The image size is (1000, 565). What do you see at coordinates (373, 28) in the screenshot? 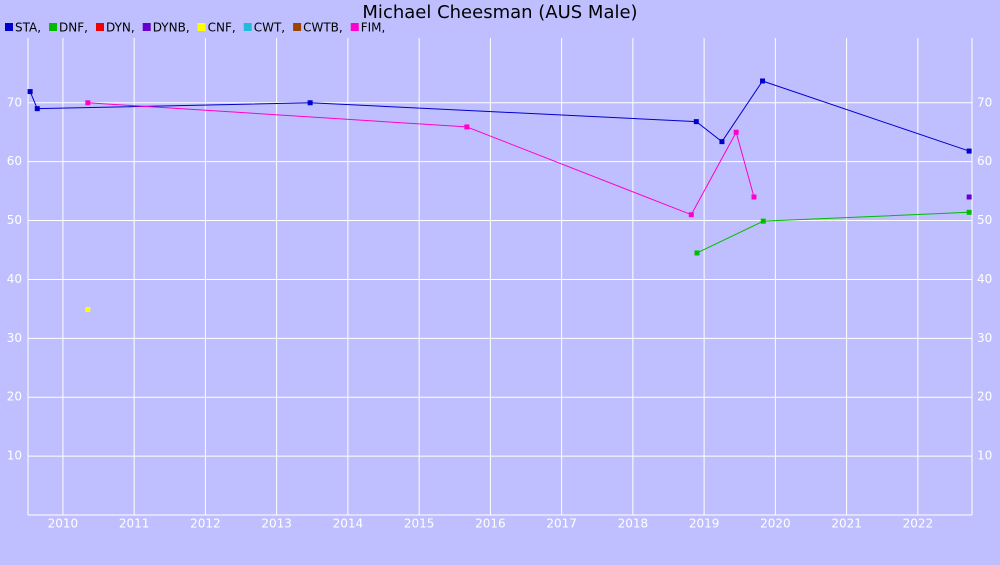
I see `legend-label: FIM,` at bounding box center [373, 28].